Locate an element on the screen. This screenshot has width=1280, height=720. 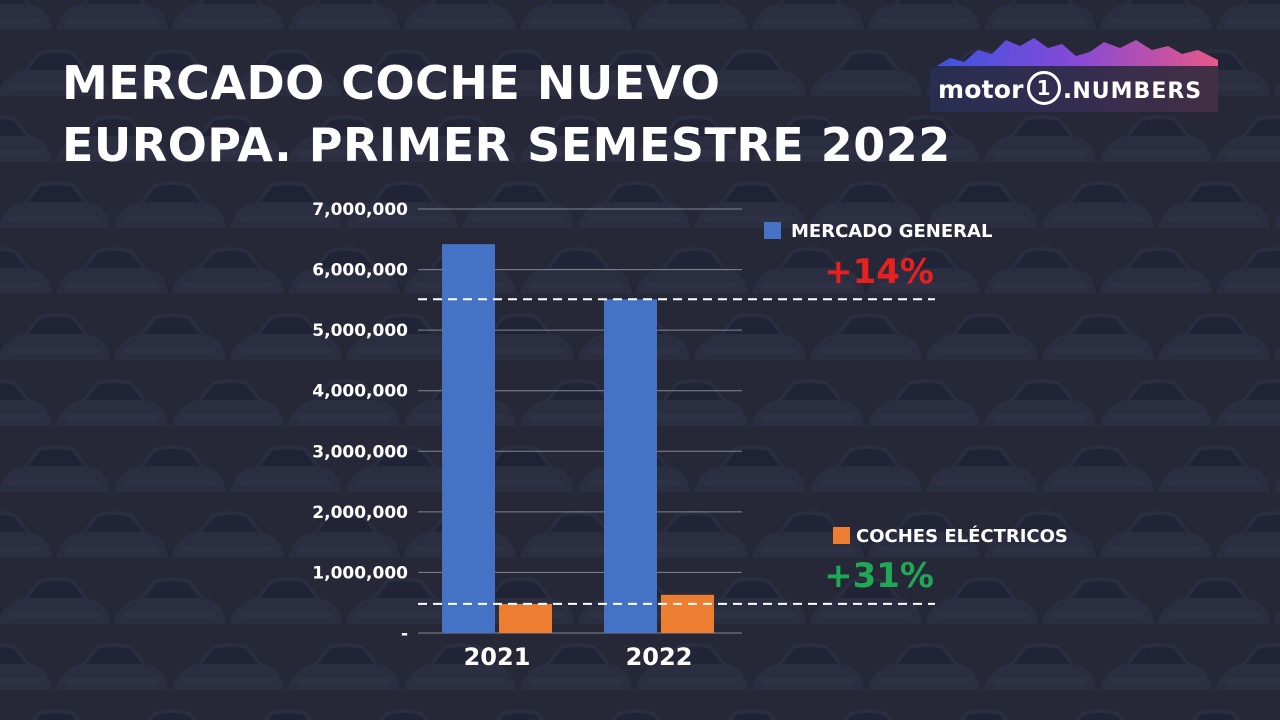
legend-label-coches-electricos: COCHES ELÉCTRICOS is located at coordinates (962, 536).